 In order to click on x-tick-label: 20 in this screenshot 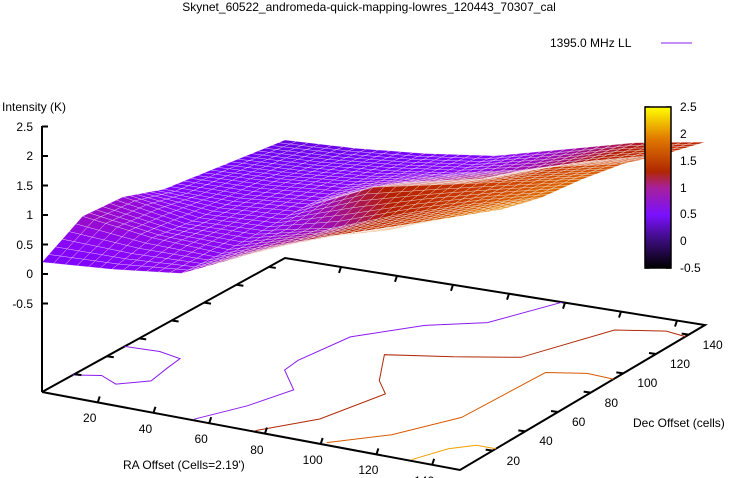, I will do `click(90, 418)`.